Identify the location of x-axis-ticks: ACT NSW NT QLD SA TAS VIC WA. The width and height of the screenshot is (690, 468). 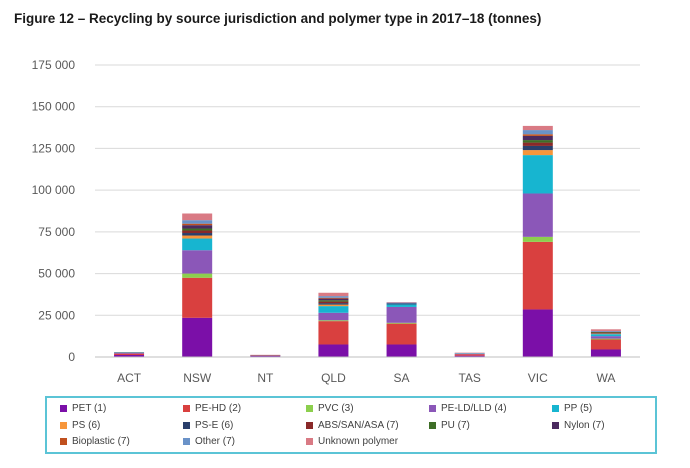
(366, 378).